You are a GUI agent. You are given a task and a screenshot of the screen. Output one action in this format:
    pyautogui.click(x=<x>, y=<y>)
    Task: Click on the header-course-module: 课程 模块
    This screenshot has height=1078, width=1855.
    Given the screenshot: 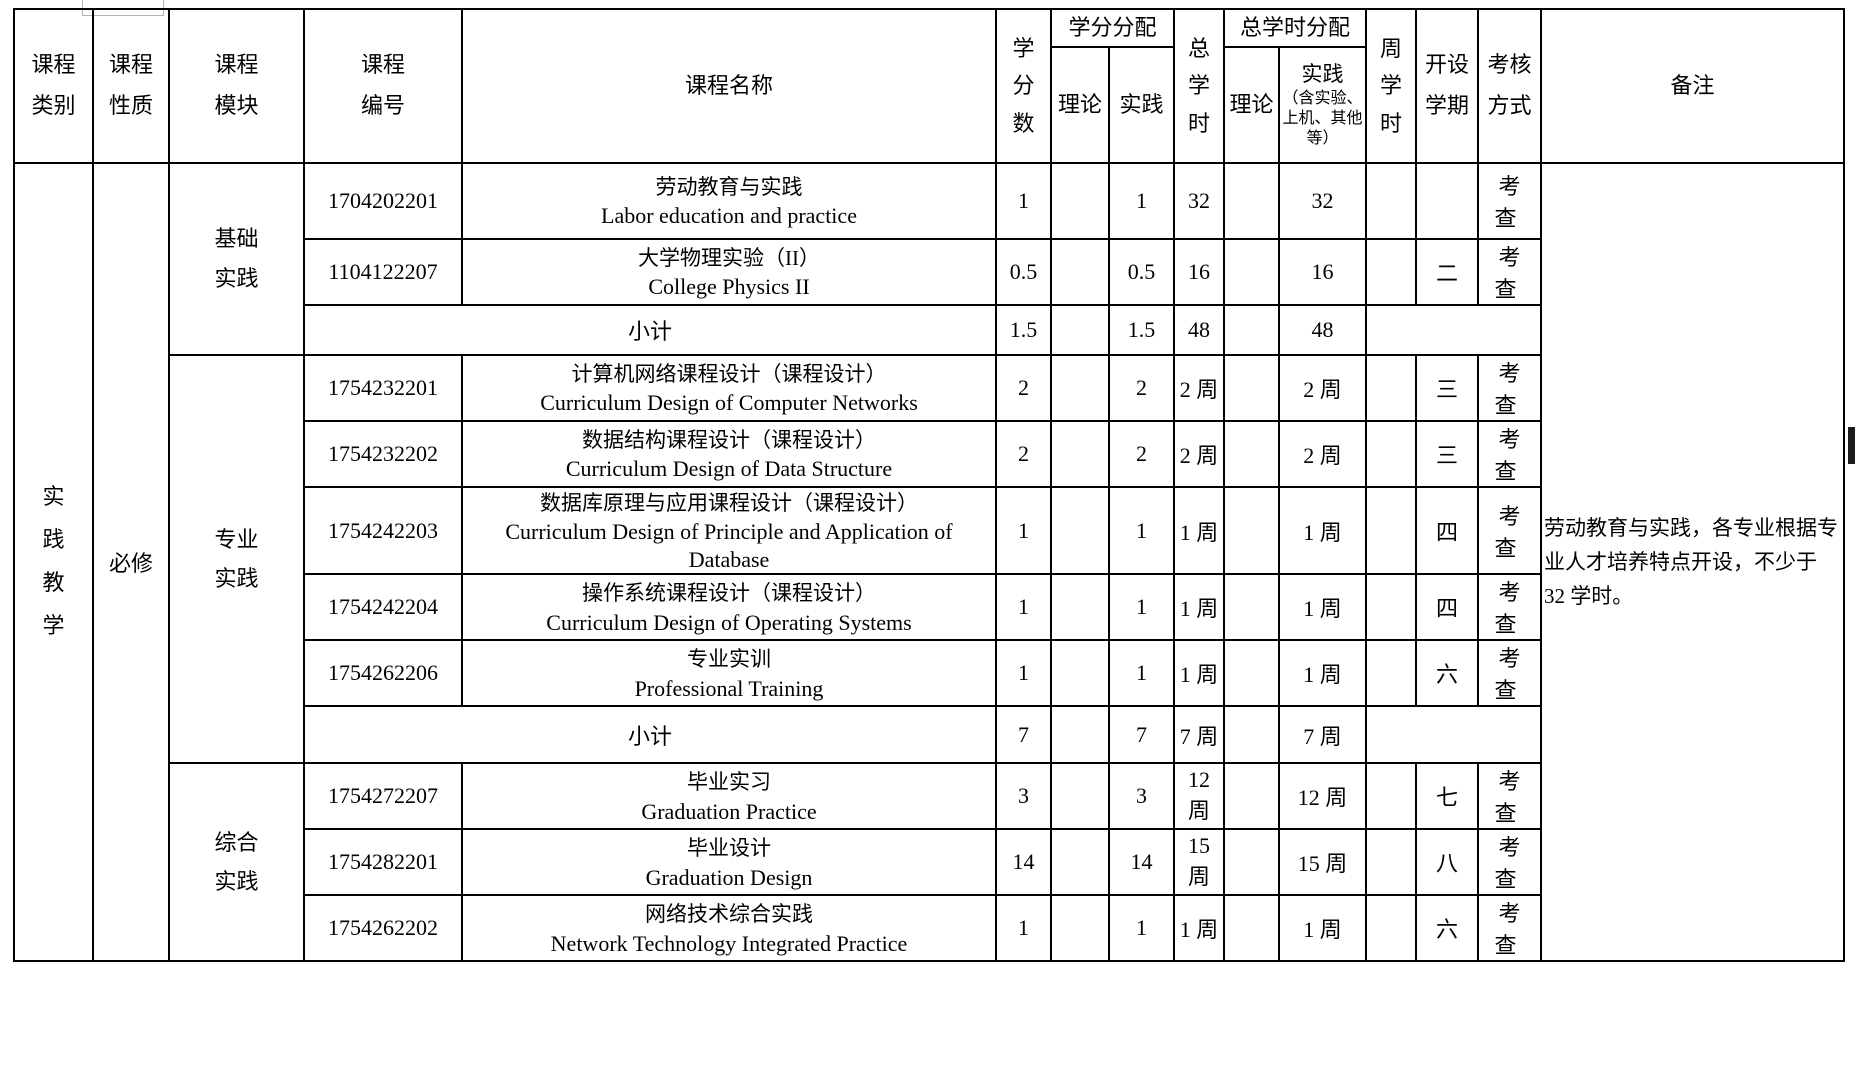 What is the action you would take?
    pyautogui.click(x=236, y=86)
    